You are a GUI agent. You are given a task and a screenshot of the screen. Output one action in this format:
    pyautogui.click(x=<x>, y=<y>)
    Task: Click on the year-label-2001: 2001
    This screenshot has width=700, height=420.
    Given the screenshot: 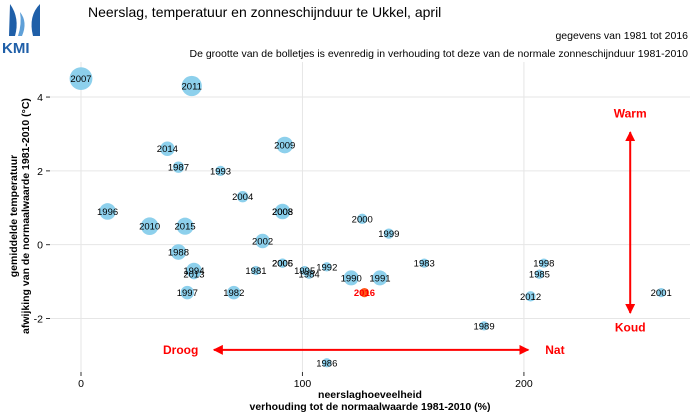 What is the action you would take?
    pyautogui.click(x=661, y=293)
    